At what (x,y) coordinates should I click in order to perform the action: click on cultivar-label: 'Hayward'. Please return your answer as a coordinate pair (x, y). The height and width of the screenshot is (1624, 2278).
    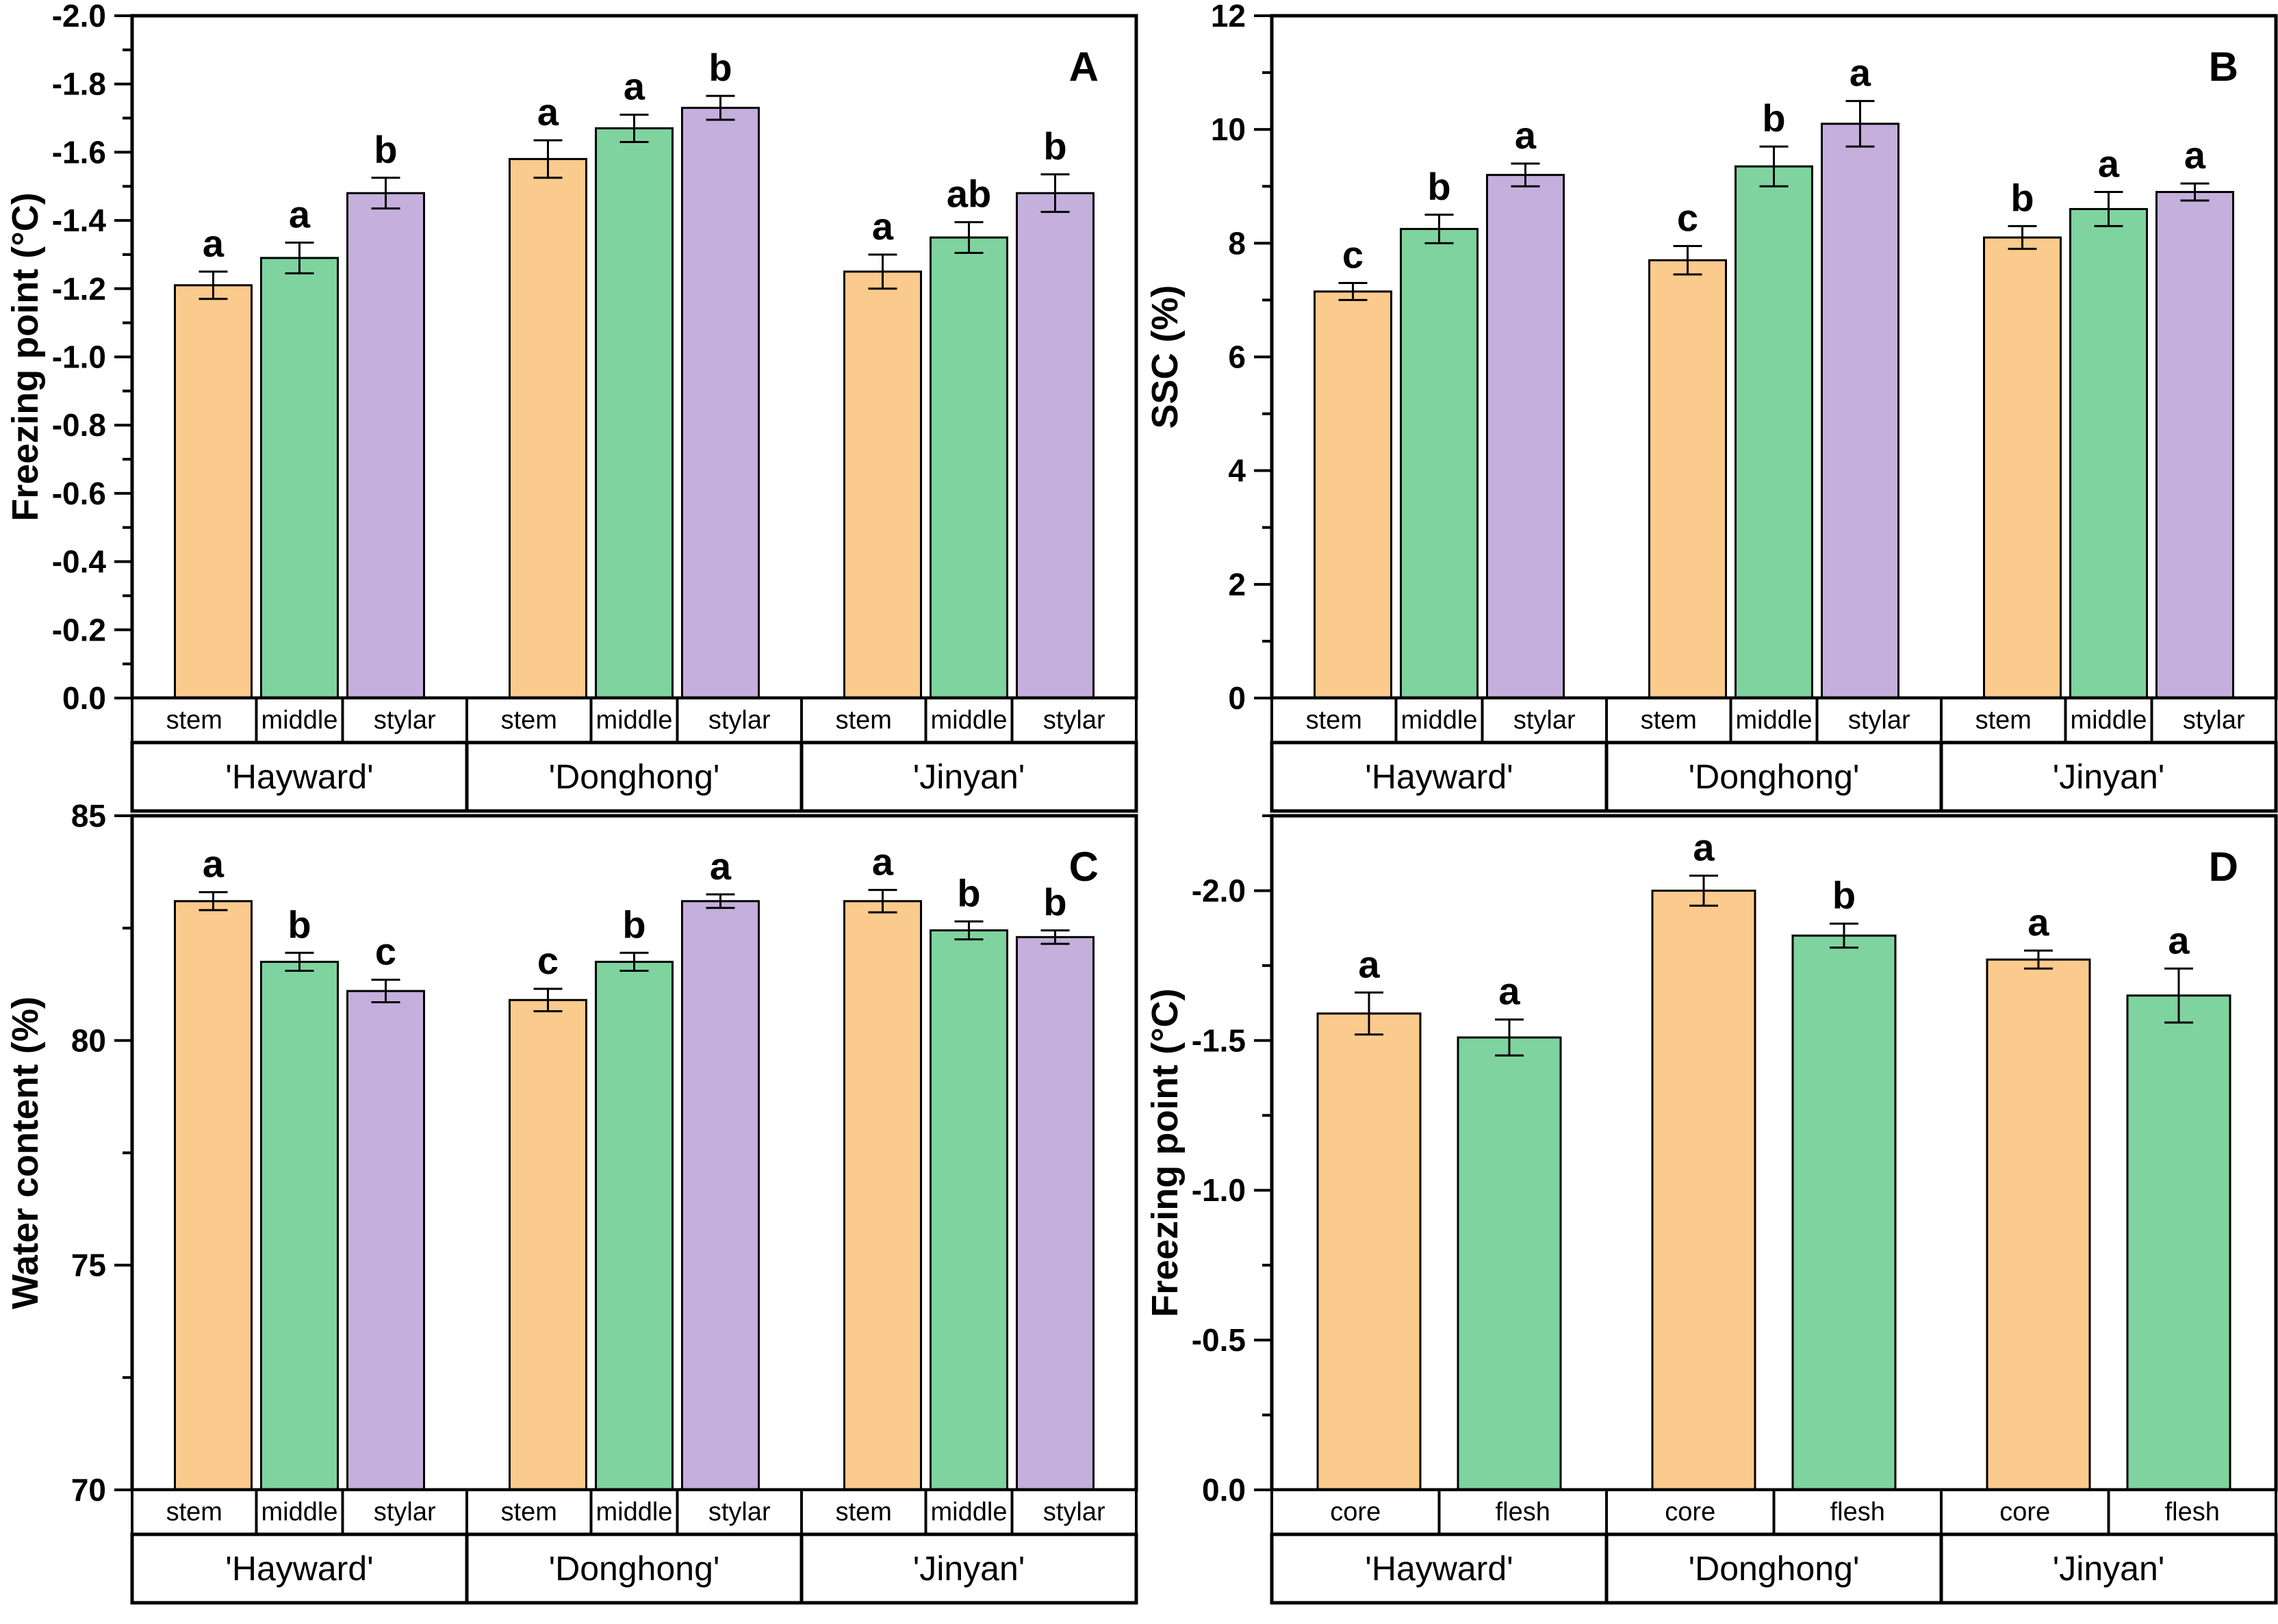
    Looking at the image, I should click on (299, 1569).